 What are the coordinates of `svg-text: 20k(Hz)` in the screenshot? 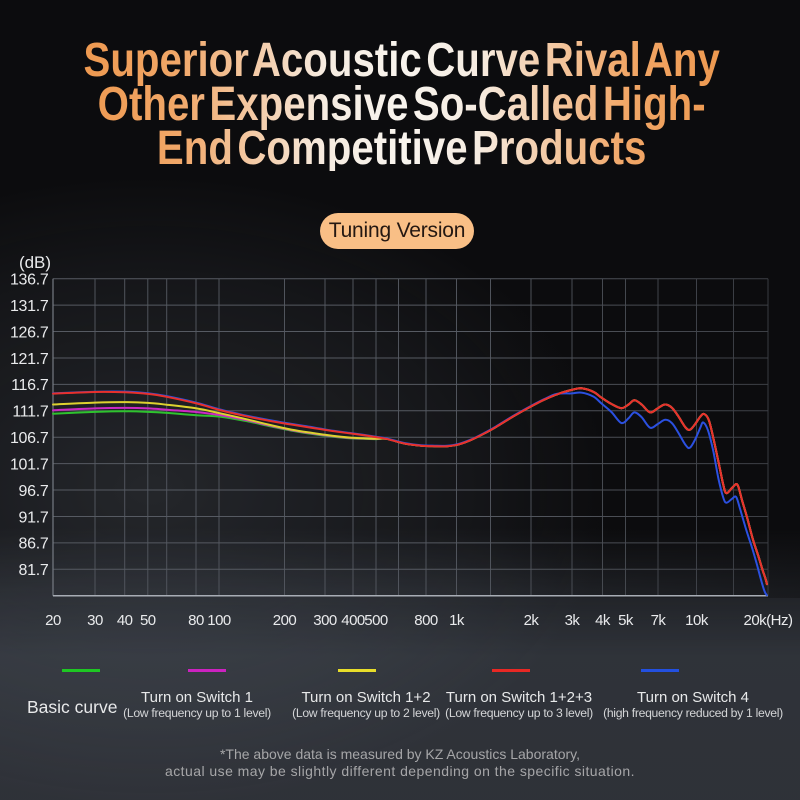 It's located at (768, 620).